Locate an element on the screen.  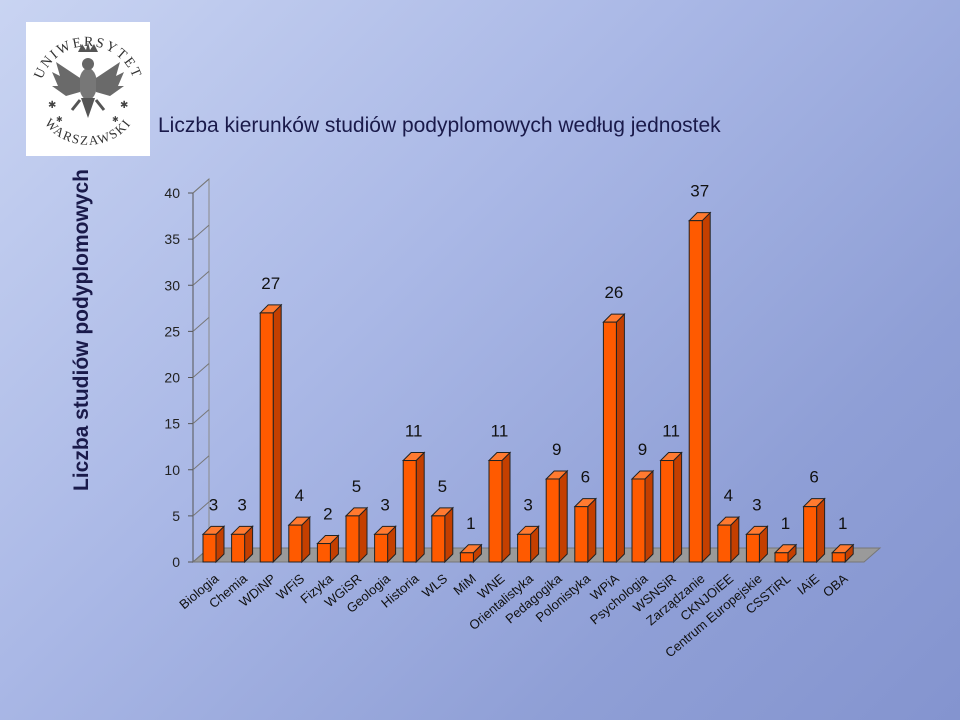
y-tick-label: 5 is located at coordinates (176, 516).